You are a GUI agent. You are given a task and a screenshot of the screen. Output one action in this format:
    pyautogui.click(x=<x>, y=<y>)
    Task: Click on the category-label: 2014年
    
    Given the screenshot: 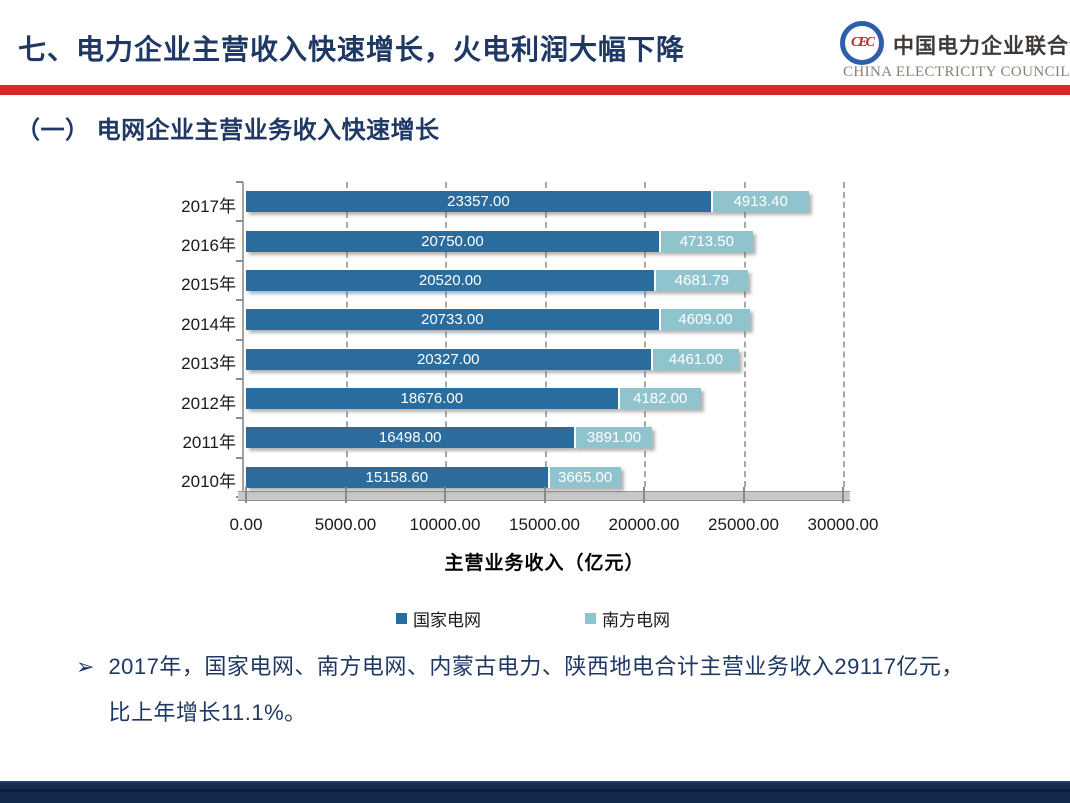 What is the action you would take?
    pyautogui.click(x=208, y=324)
    